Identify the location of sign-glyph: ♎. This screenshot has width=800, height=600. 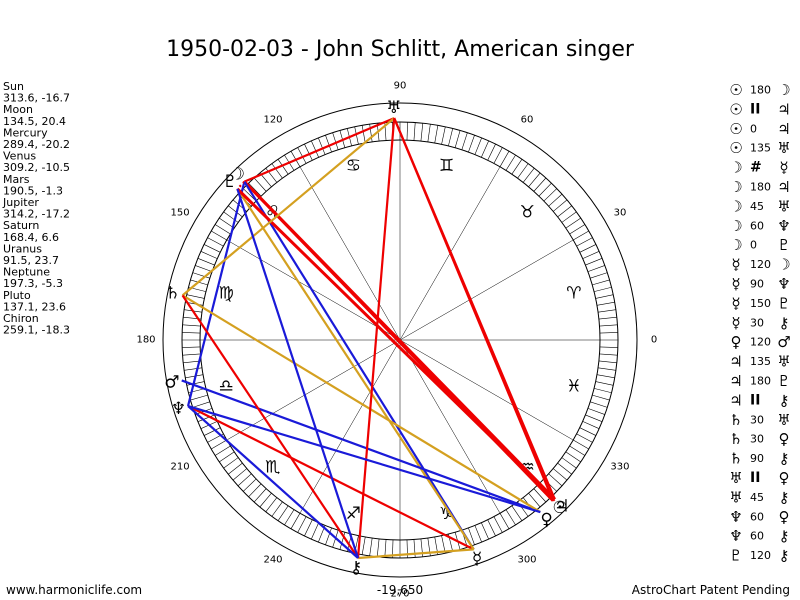
(226, 387).